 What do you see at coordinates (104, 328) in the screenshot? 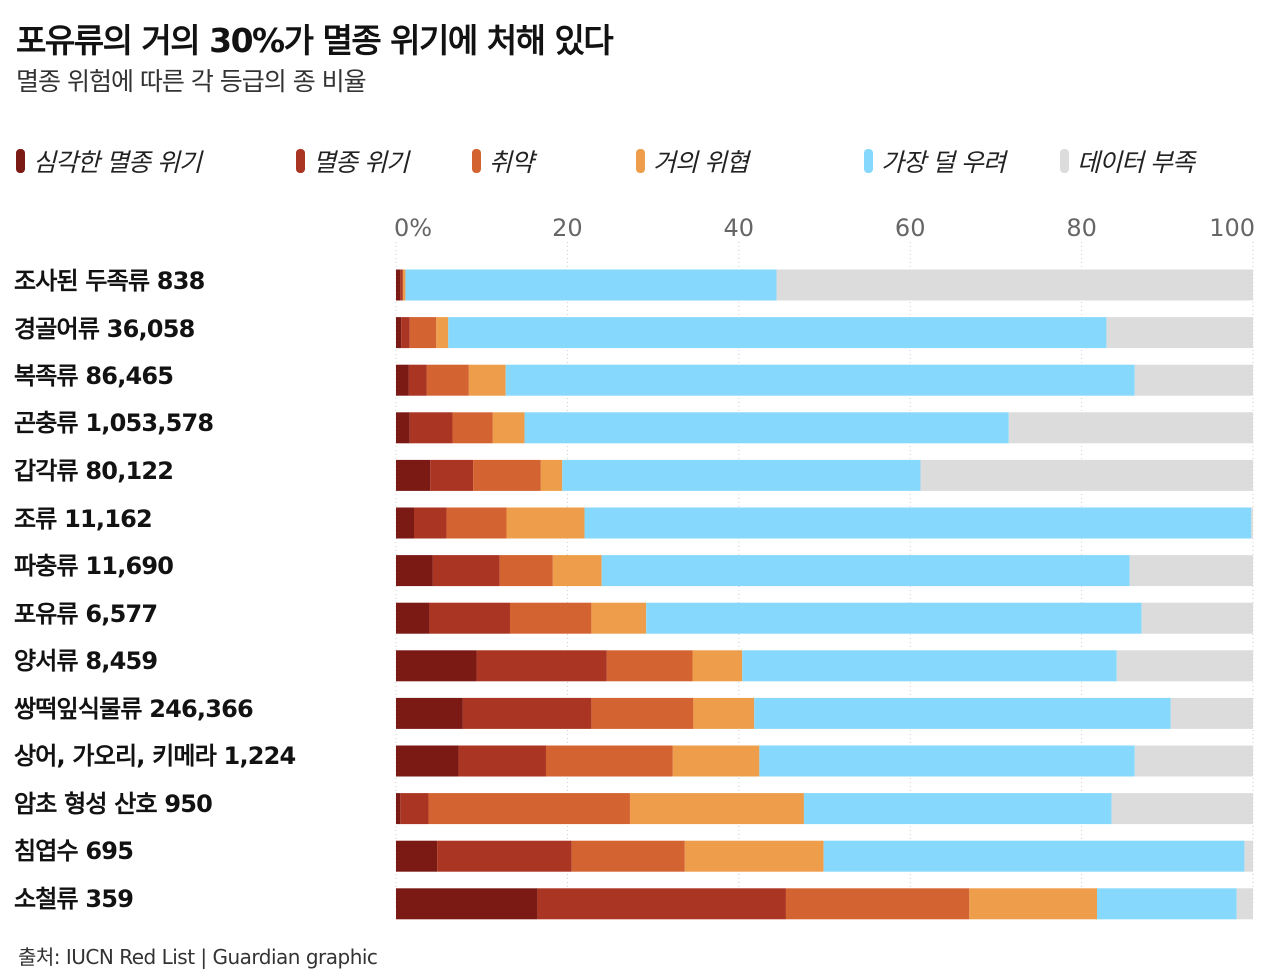
I see `row-label-bony-fish: 경골어류 36,058` at bounding box center [104, 328].